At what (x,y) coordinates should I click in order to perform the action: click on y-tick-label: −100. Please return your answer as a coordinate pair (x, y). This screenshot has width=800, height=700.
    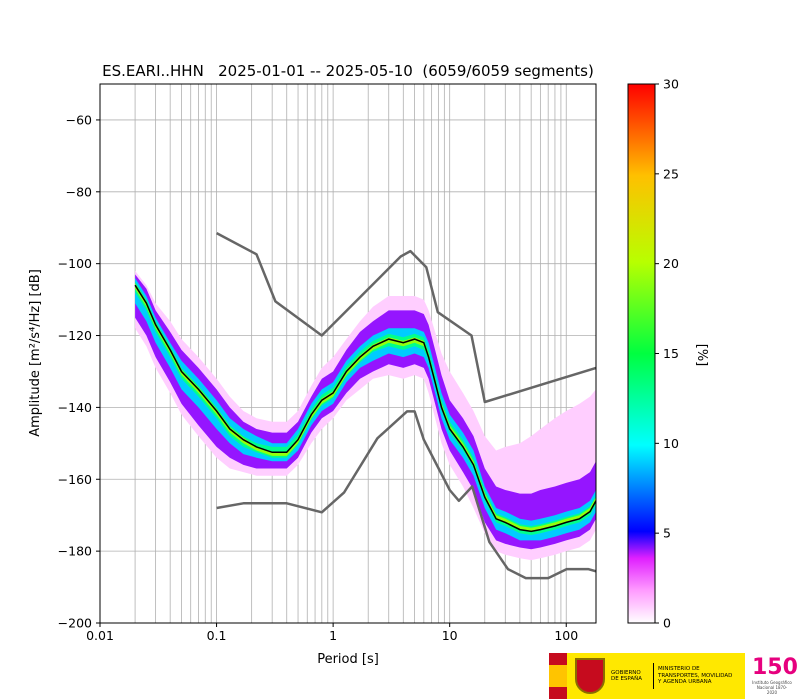
    Looking at the image, I should click on (75, 263).